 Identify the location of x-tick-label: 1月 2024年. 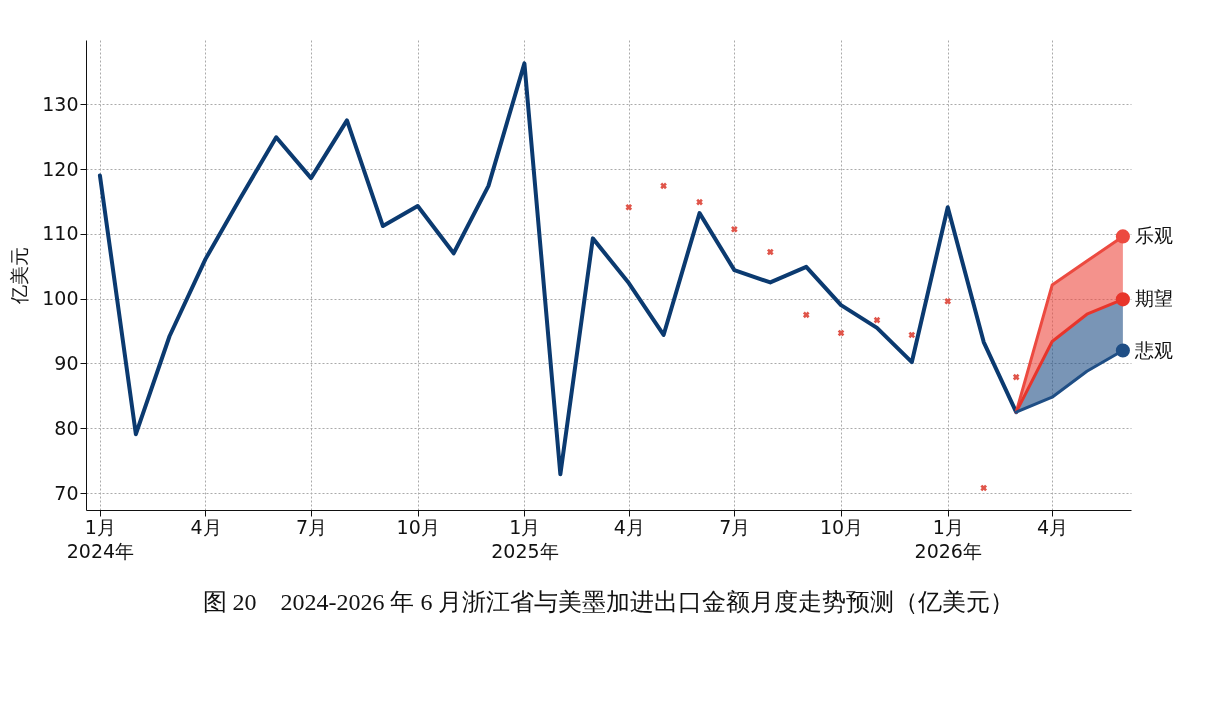
(100, 538).